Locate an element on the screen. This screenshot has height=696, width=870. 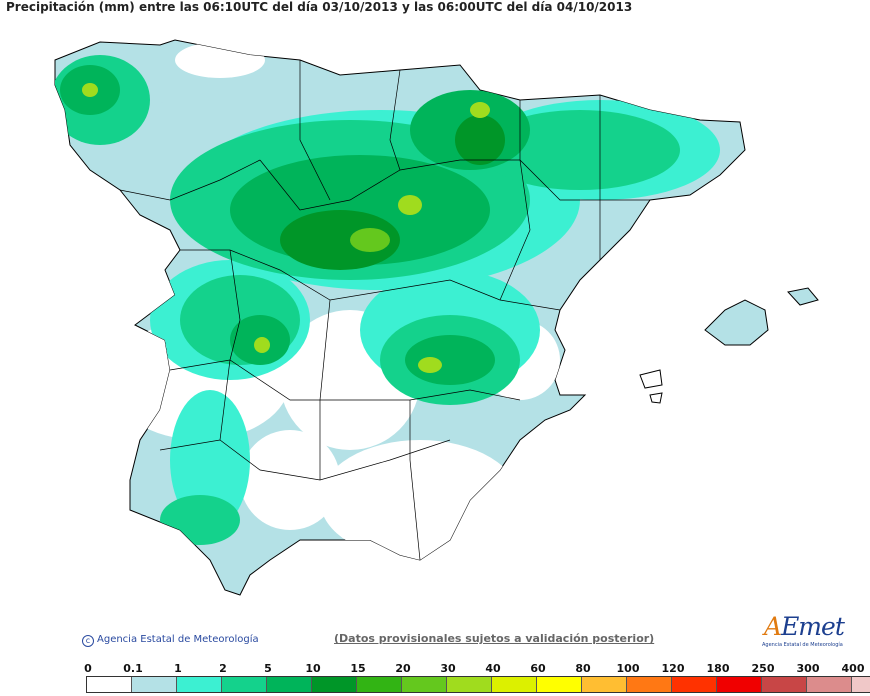
legend-color-bar is located at coordinates (478, 684).